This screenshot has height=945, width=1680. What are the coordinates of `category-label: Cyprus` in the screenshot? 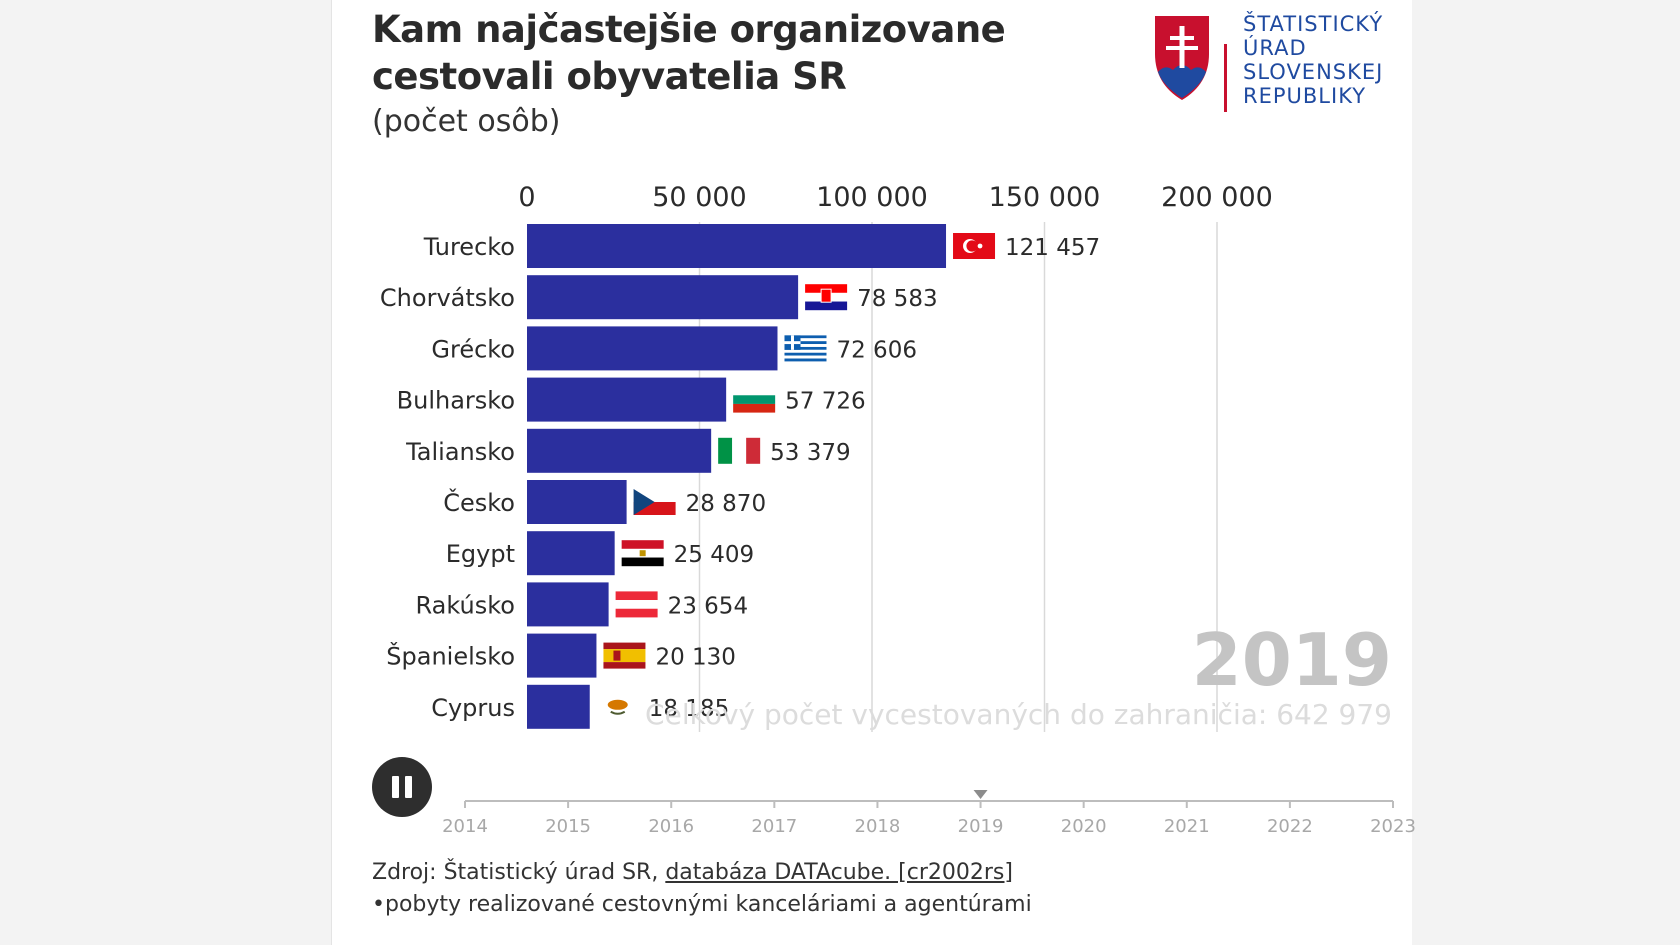 It's located at (473, 708).